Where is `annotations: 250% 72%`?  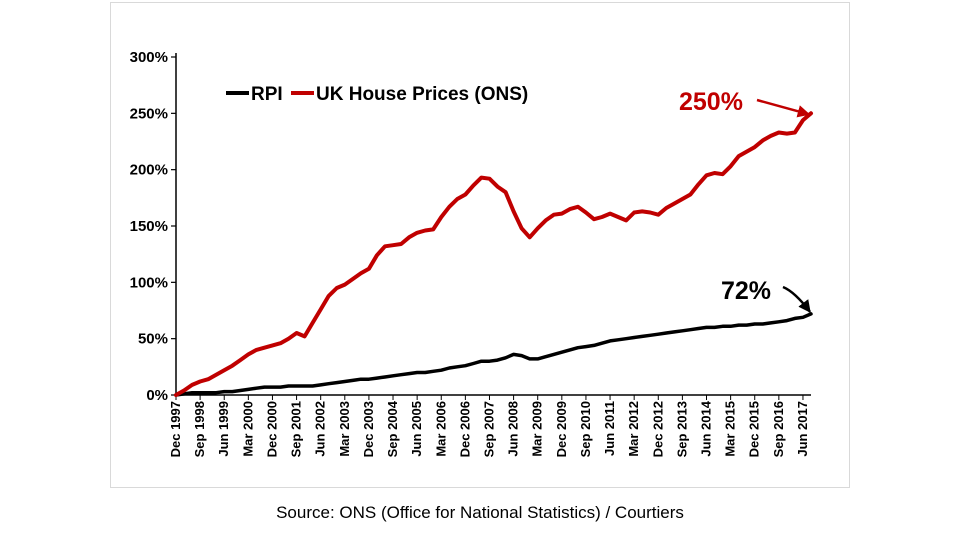
annotations: 250% 72% is located at coordinates (745, 200).